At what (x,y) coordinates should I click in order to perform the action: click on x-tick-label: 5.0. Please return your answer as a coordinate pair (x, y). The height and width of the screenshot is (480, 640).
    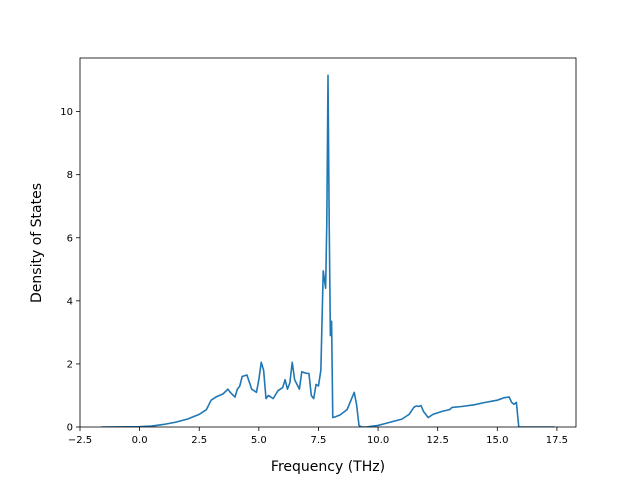
    Looking at the image, I should click on (259, 440).